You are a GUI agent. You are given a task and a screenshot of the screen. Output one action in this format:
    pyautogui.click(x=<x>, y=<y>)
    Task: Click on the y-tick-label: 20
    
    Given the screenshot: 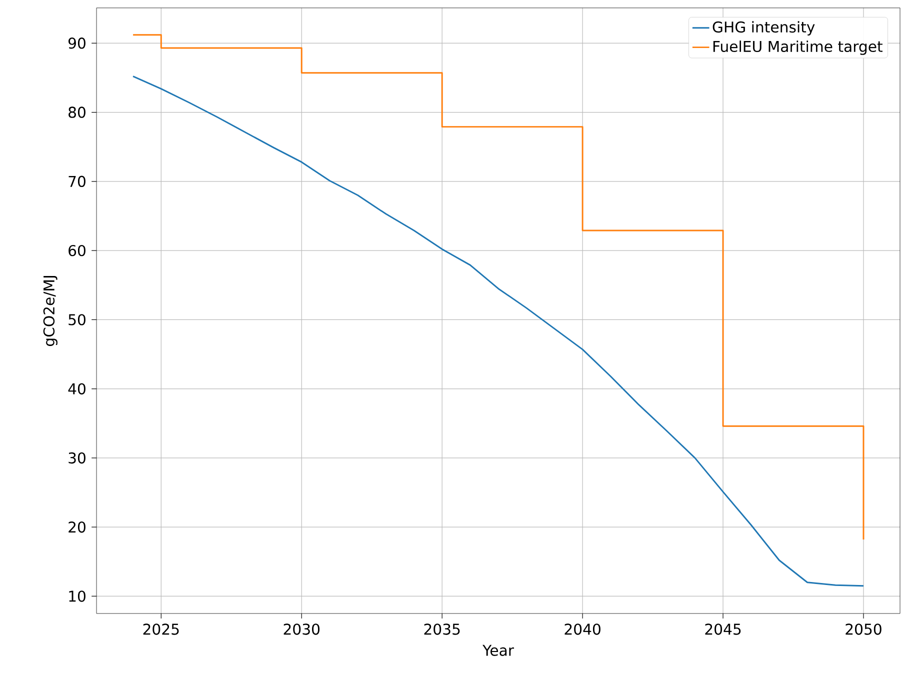 What is the action you would take?
    pyautogui.click(x=77, y=527)
    